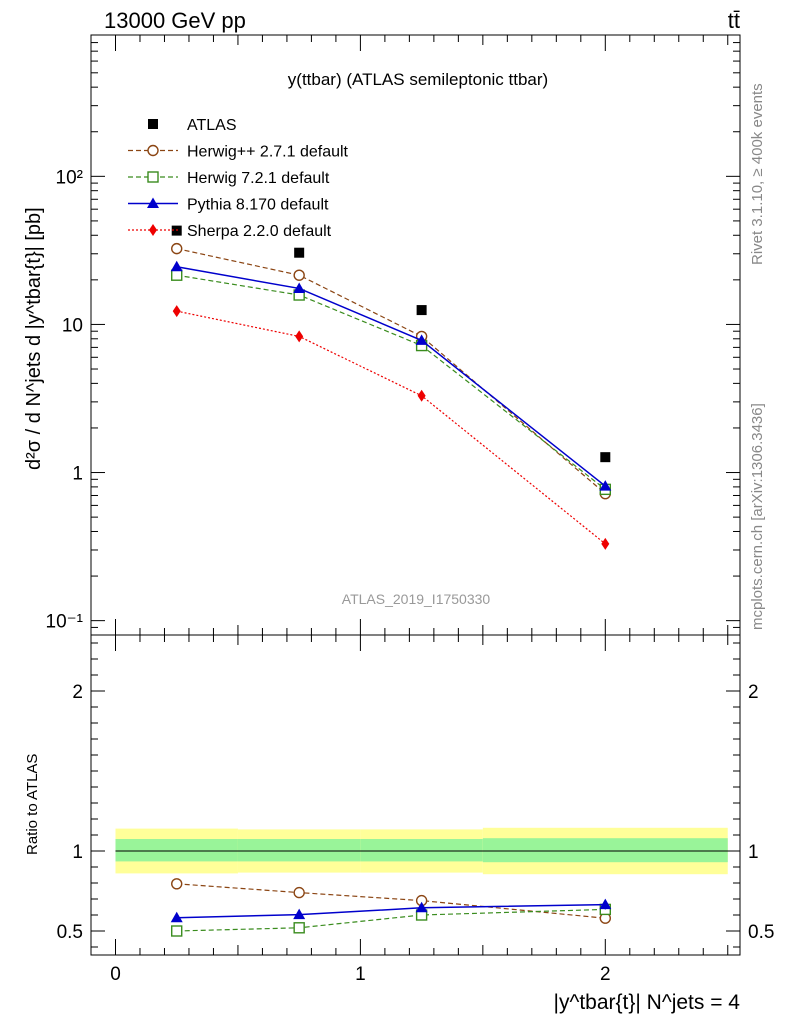 This screenshot has width=786, height=1024. I want to click on series-sherpa-2-2-0-default, so click(391, 427).